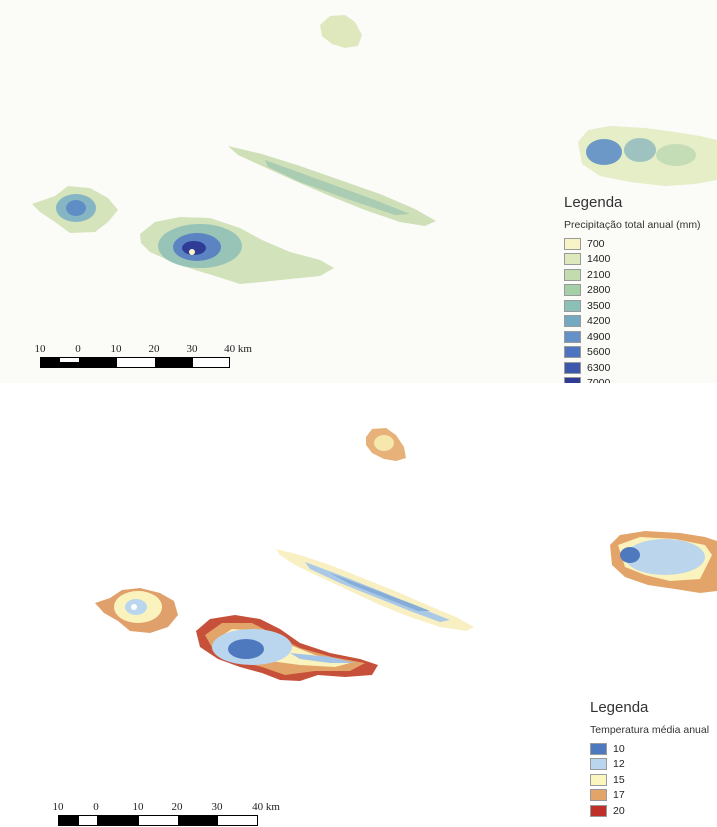 The image size is (717, 827). I want to click on legend-subtitle: Temperatura média anual, so click(650, 730).